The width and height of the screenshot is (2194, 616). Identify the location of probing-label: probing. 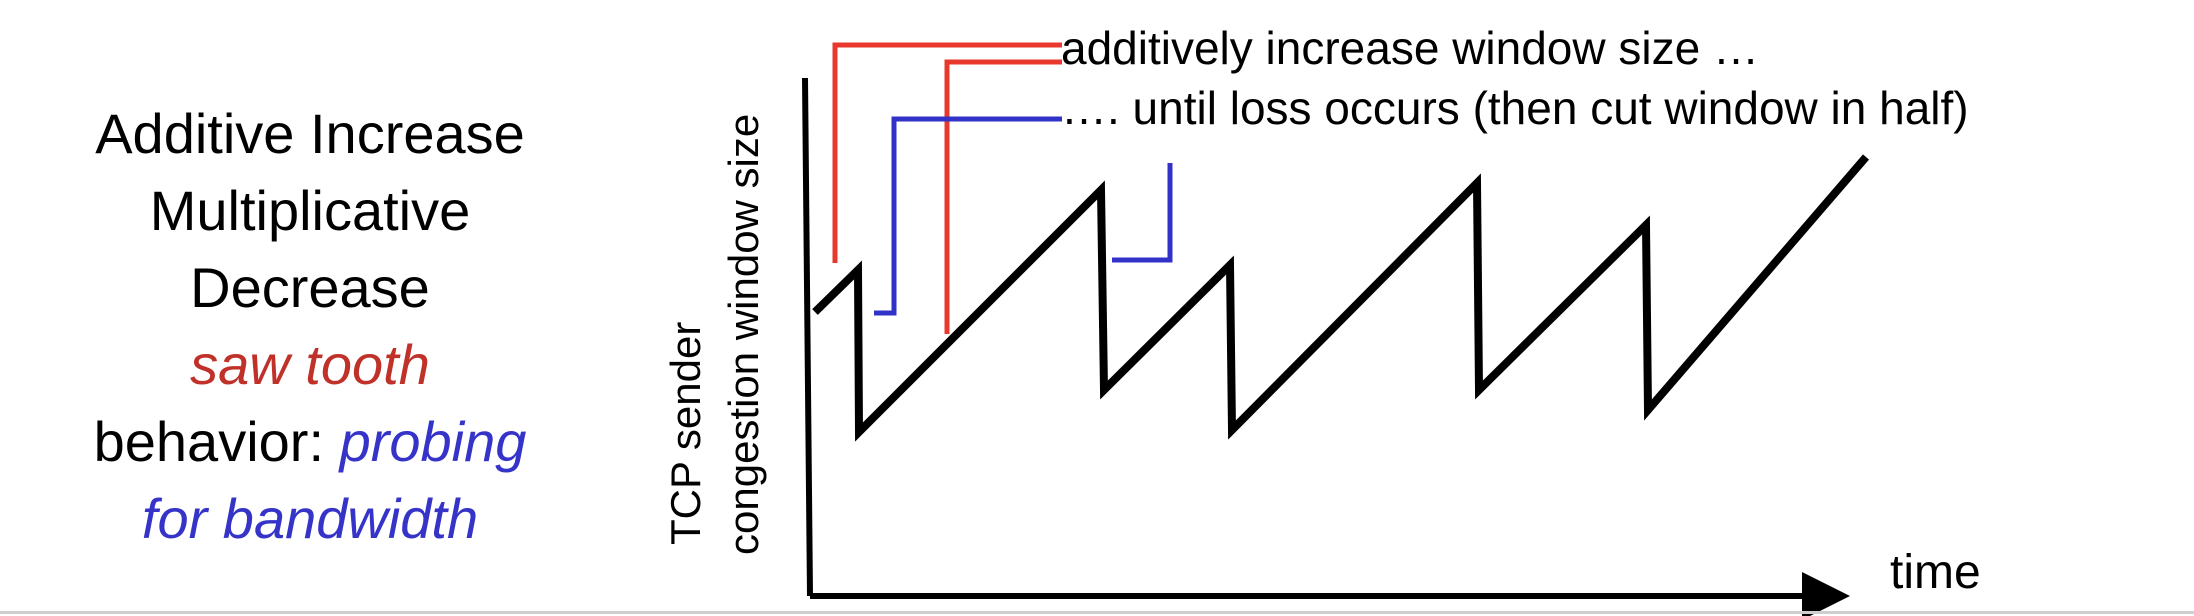
(433, 441).